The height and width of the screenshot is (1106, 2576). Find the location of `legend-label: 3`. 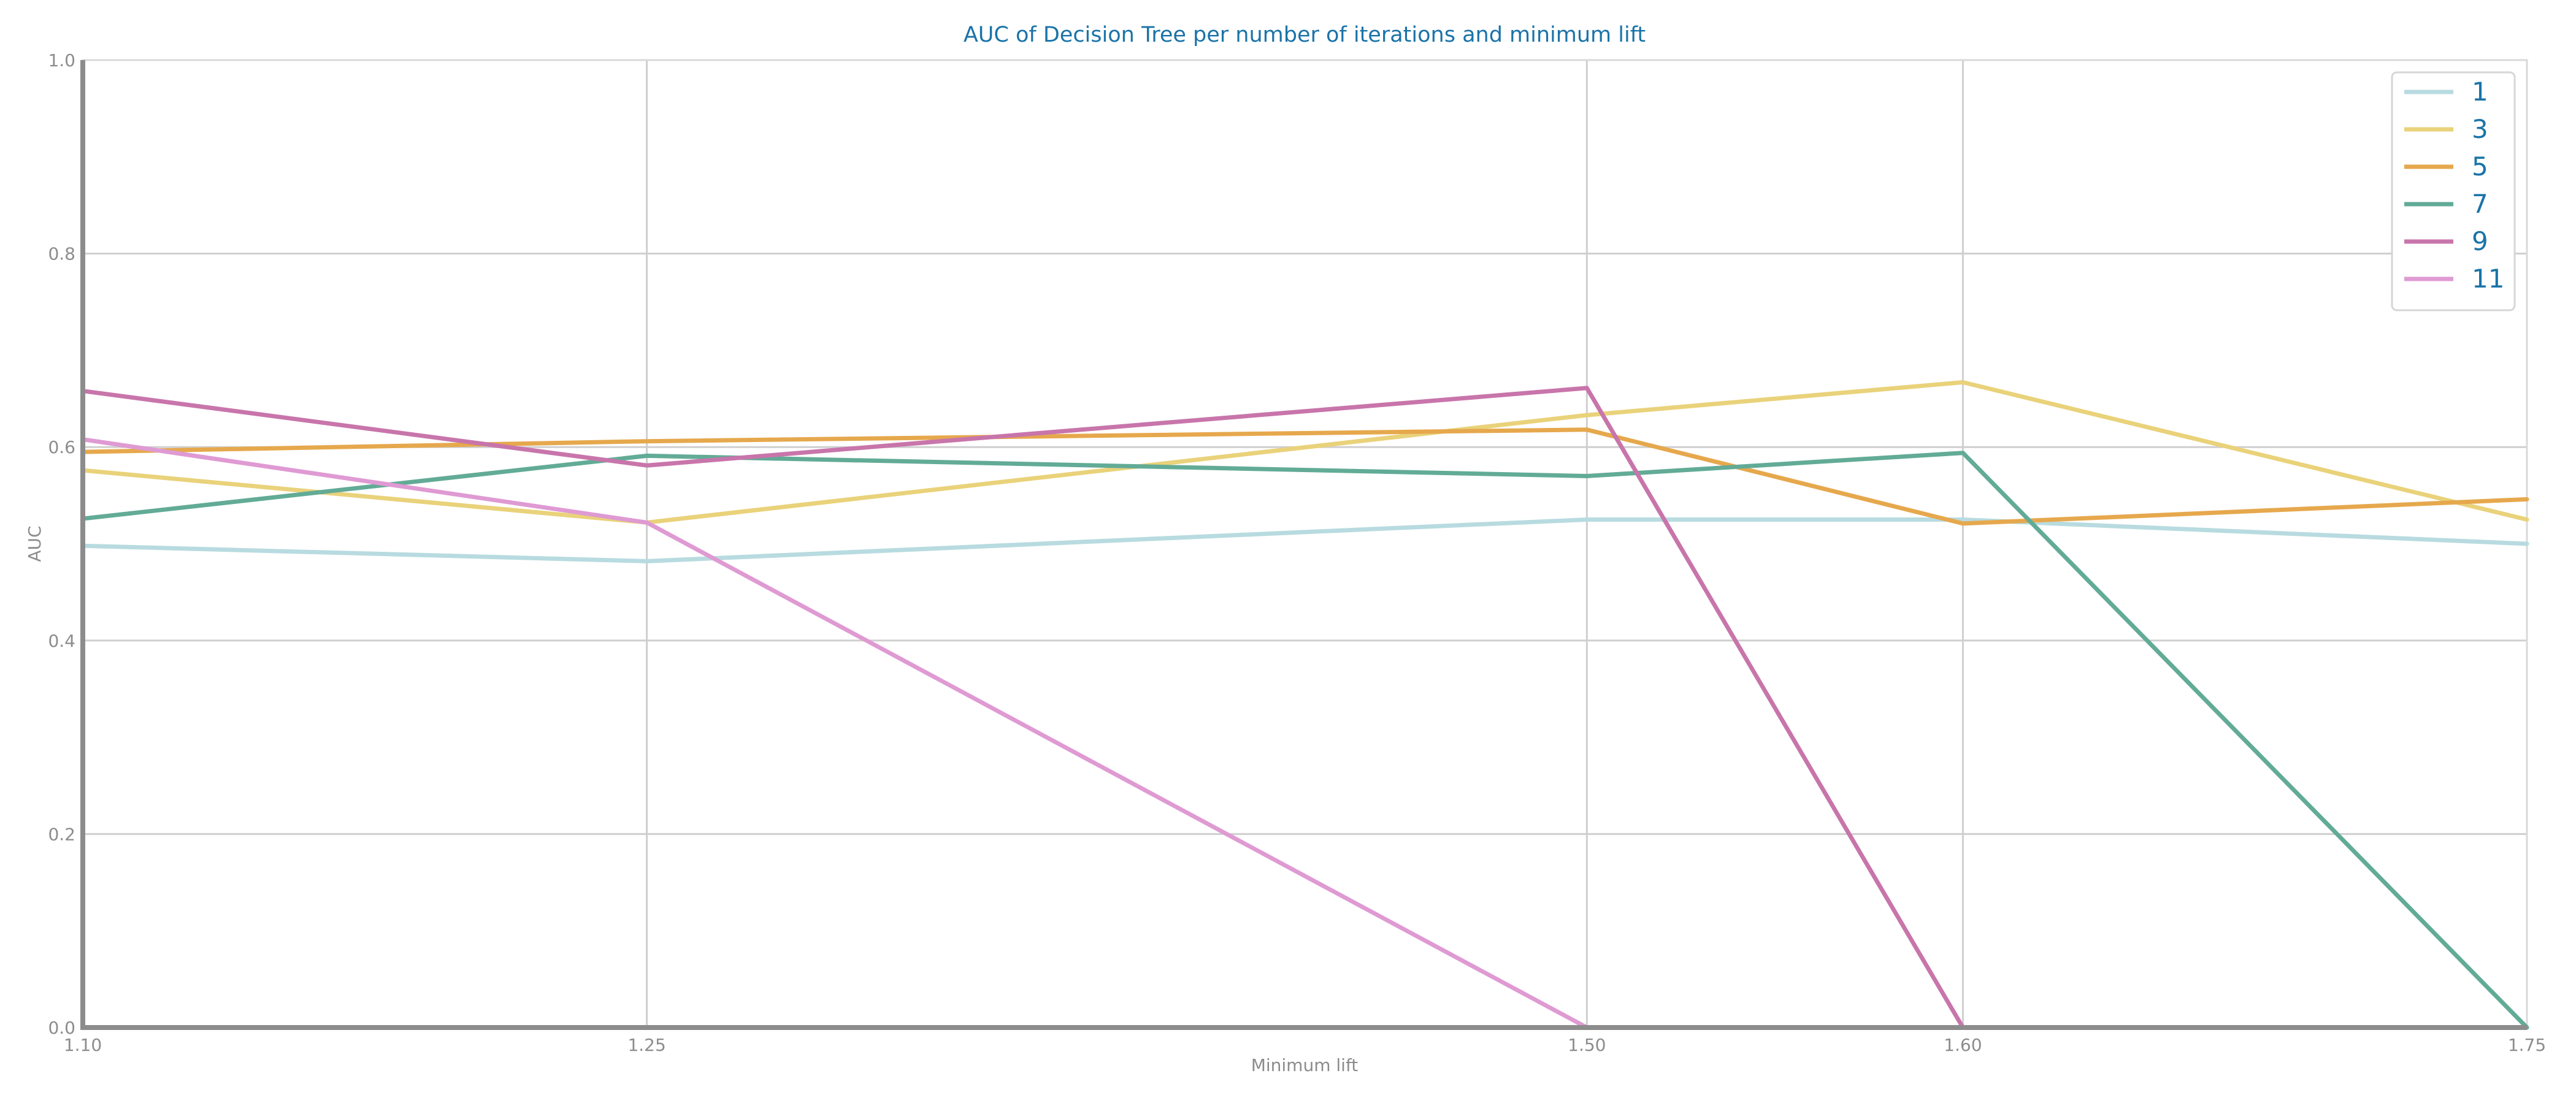

legend-label: 3 is located at coordinates (2480, 129).